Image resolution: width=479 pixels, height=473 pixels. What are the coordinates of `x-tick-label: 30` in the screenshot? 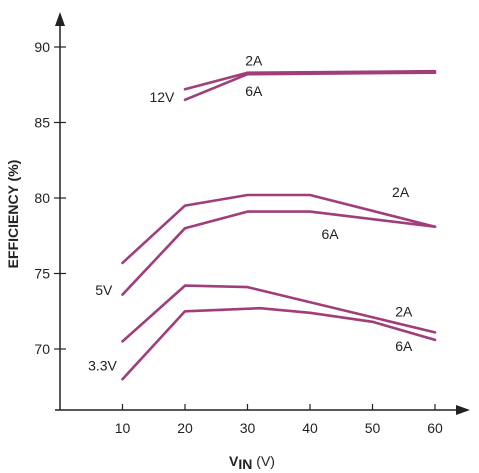 It's located at (248, 428).